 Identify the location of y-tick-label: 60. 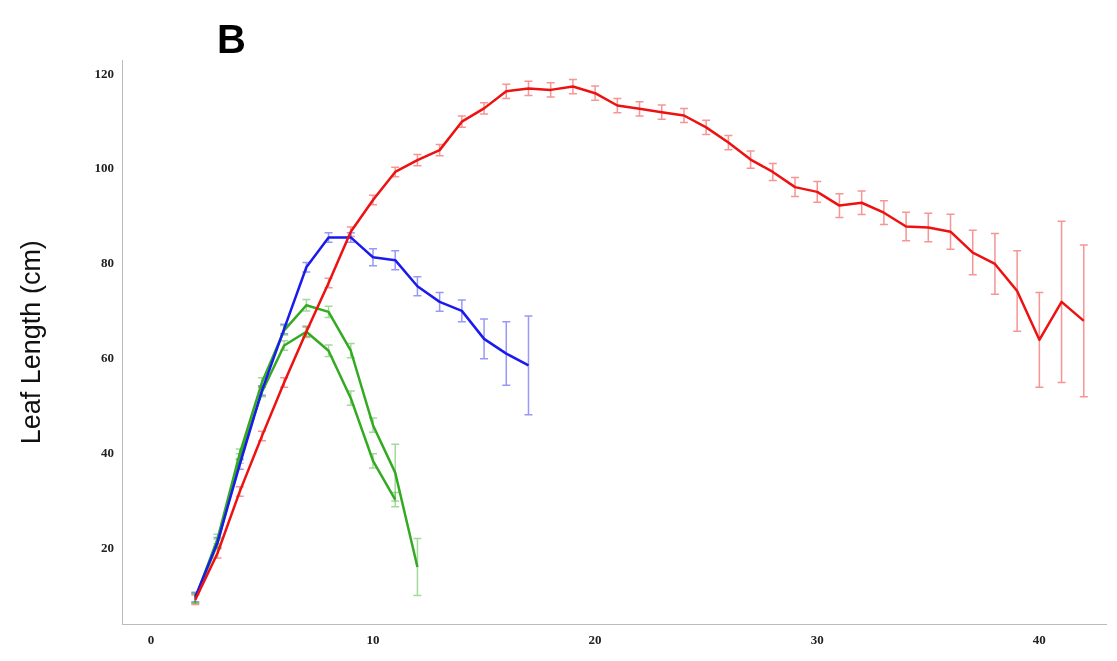
(107, 358).